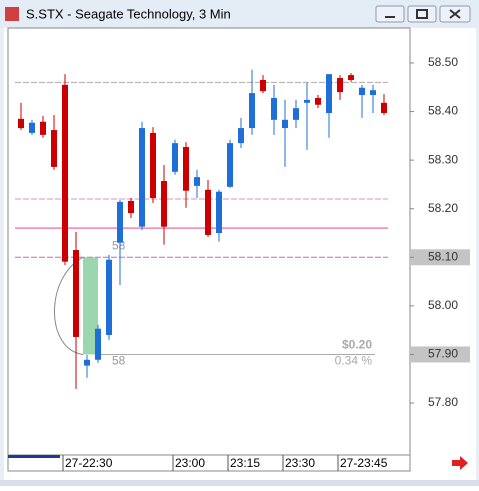  What do you see at coordinates (245, 463) in the screenshot?
I see `x-tick-label: 23:15` at bounding box center [245, 463].